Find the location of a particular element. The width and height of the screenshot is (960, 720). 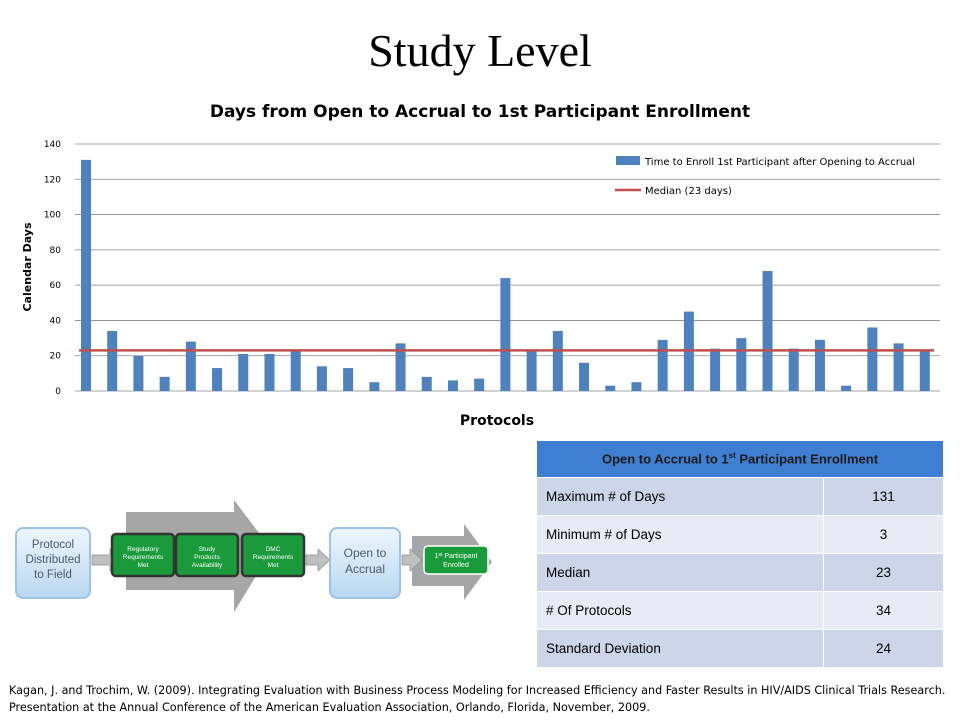

table-row: Maximum # of Days 131 is located at coordinates (740, 496).